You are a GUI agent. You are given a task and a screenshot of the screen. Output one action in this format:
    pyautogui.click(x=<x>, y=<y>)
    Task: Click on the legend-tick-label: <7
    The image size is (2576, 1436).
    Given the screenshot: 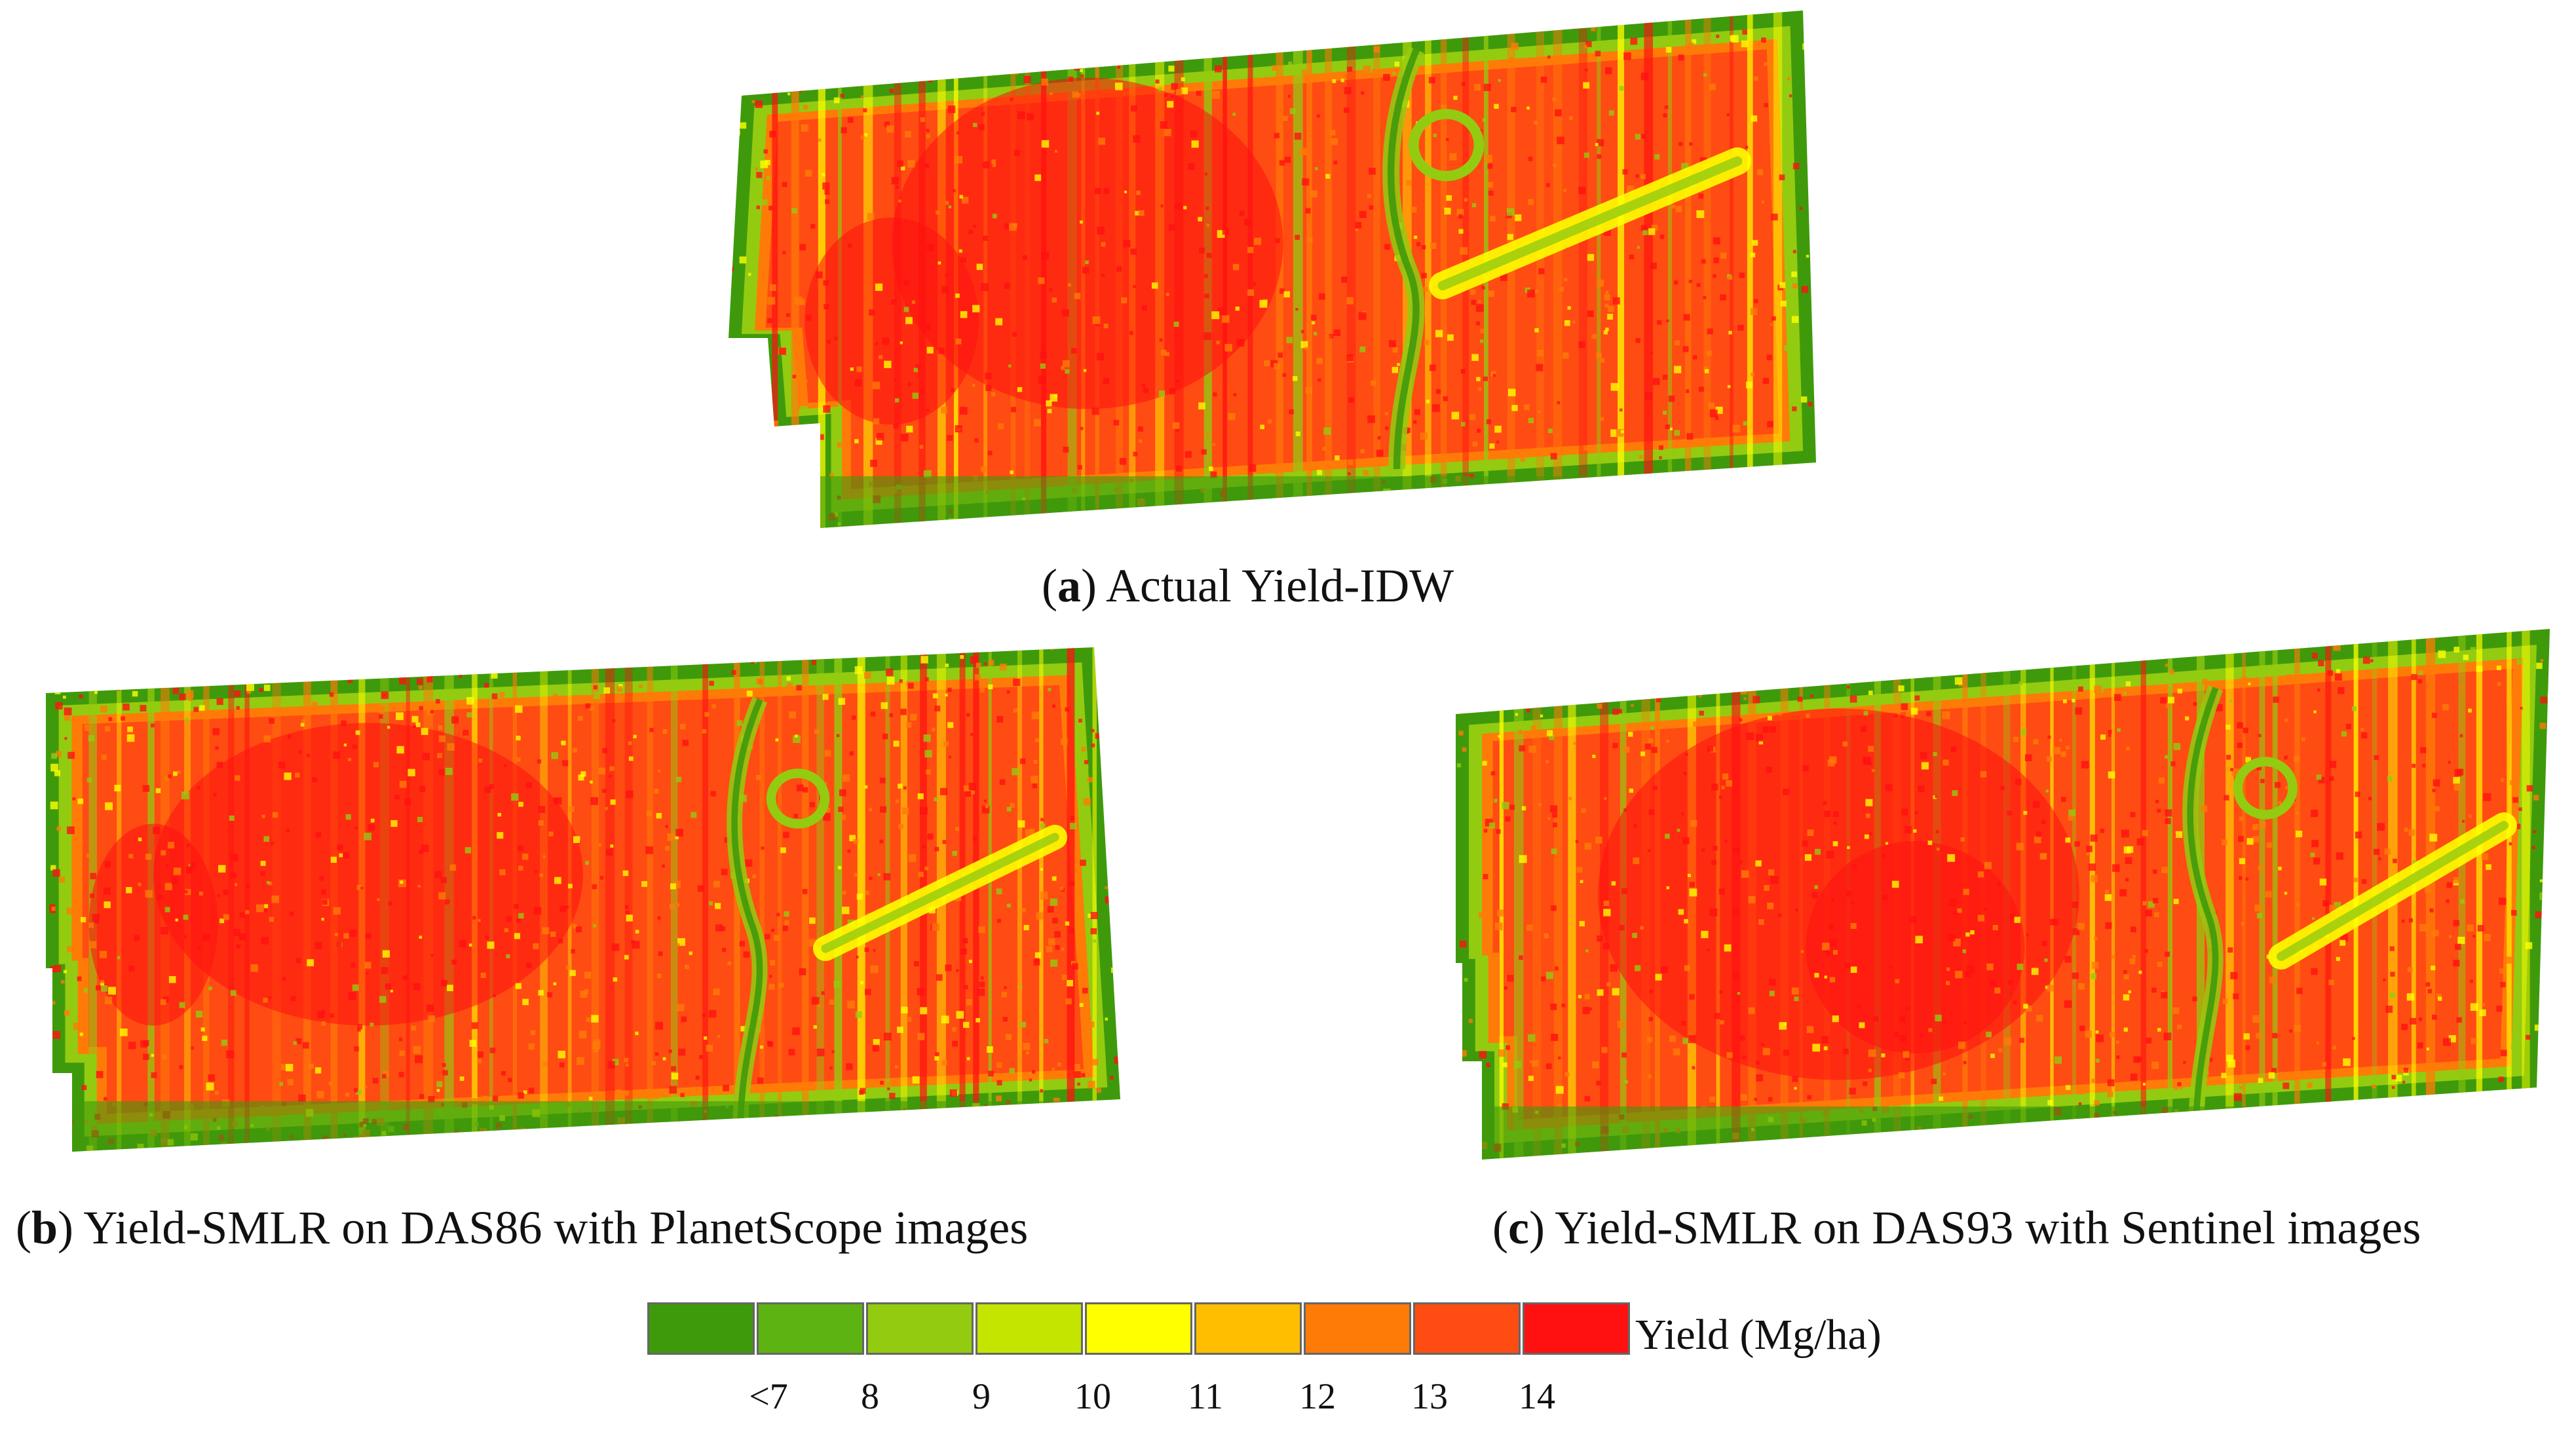 What is the action you would take?
    pyautogui.click(x=769, y=1396)
    